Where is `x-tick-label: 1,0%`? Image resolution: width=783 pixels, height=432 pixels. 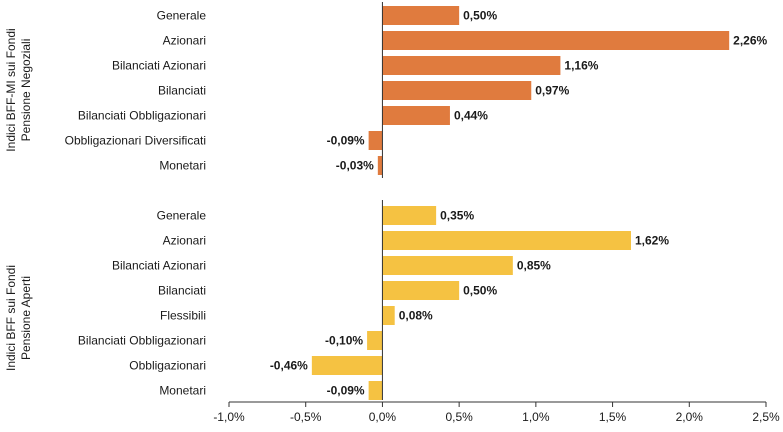
x-tick-label: 1,0% is located at coordinates (536, 417).